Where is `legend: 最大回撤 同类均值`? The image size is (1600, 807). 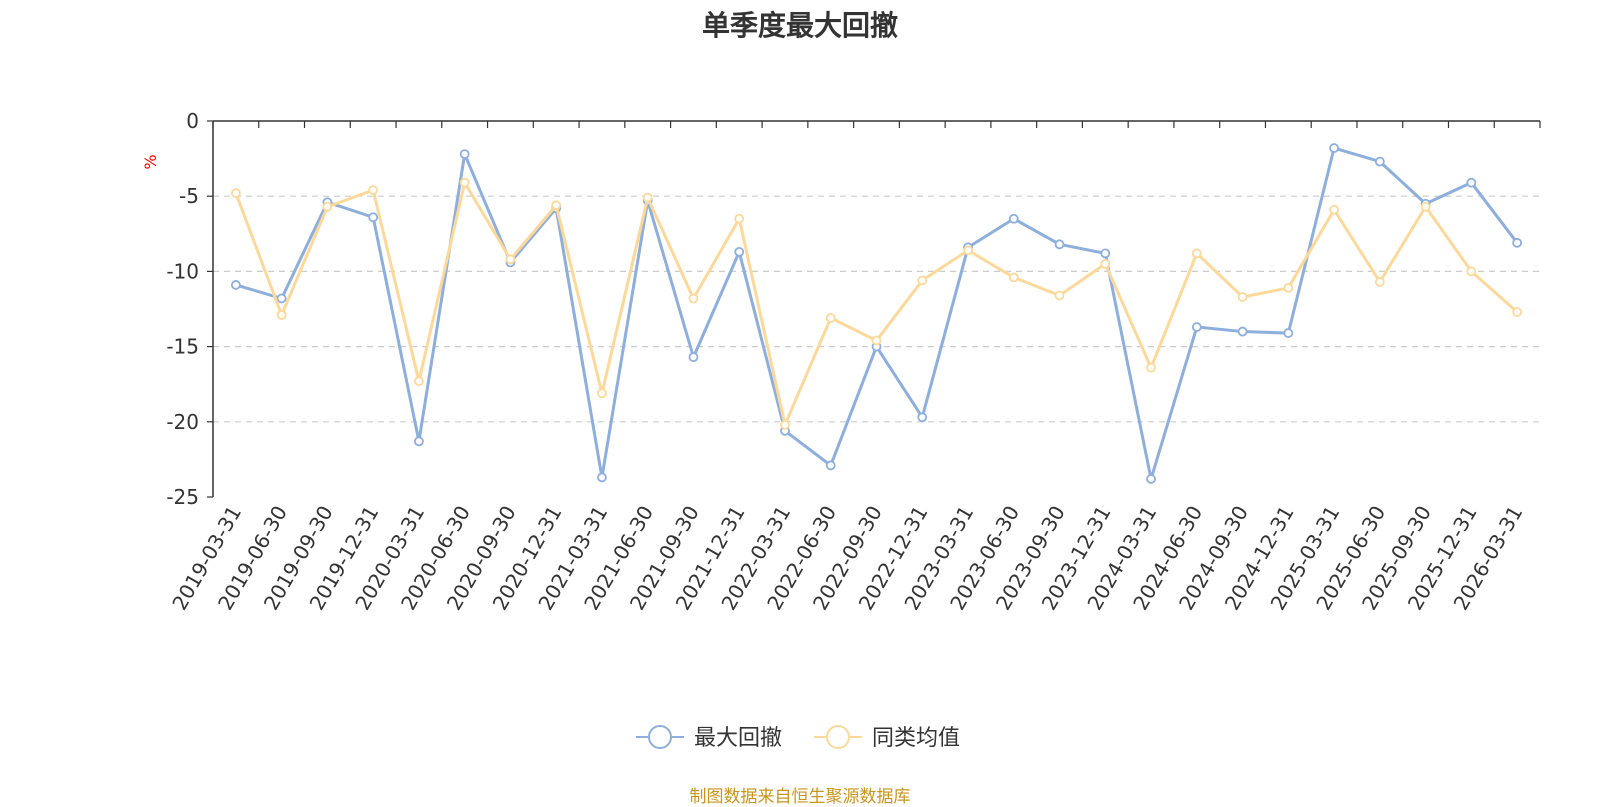
legend: 最大回撤 同类均值 is located at coordinates (798, 738).